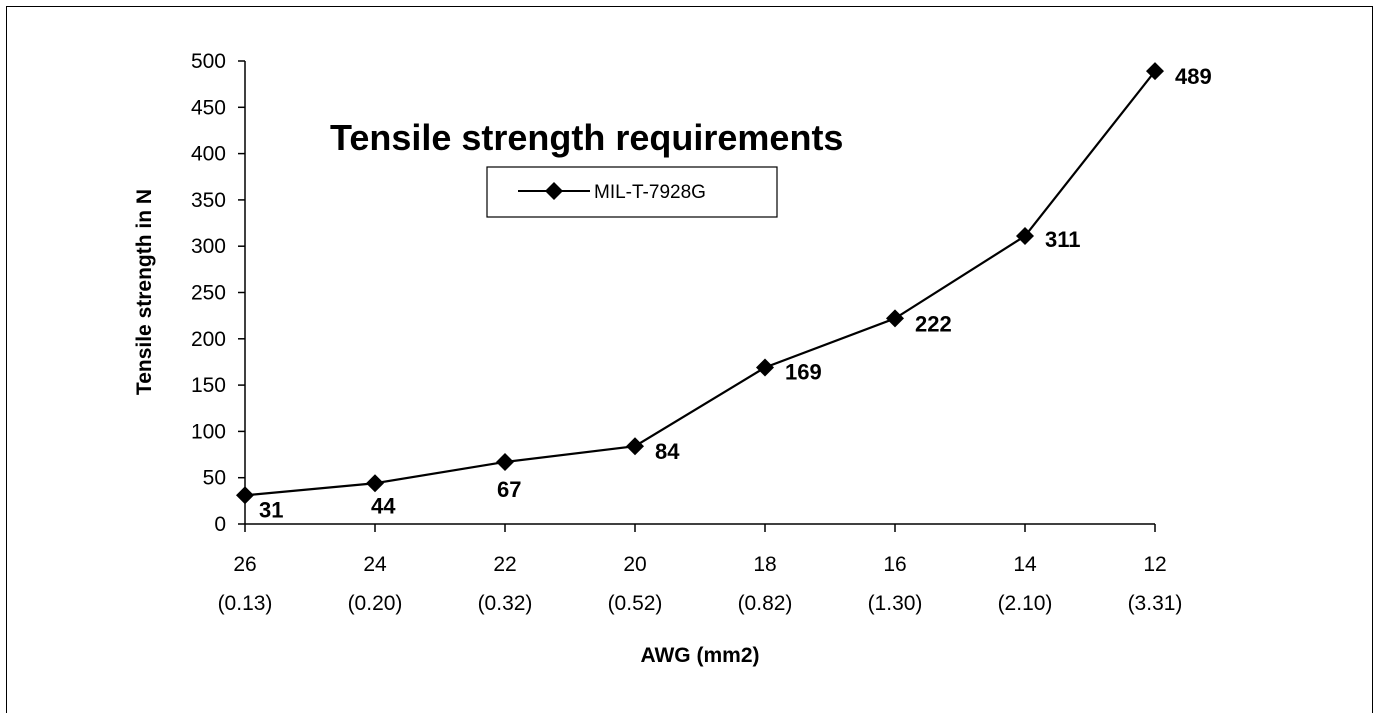 This screenshot has width=1379, height=713. I want to click on x-axis-title: AWG (mm2), so click(699, 655).